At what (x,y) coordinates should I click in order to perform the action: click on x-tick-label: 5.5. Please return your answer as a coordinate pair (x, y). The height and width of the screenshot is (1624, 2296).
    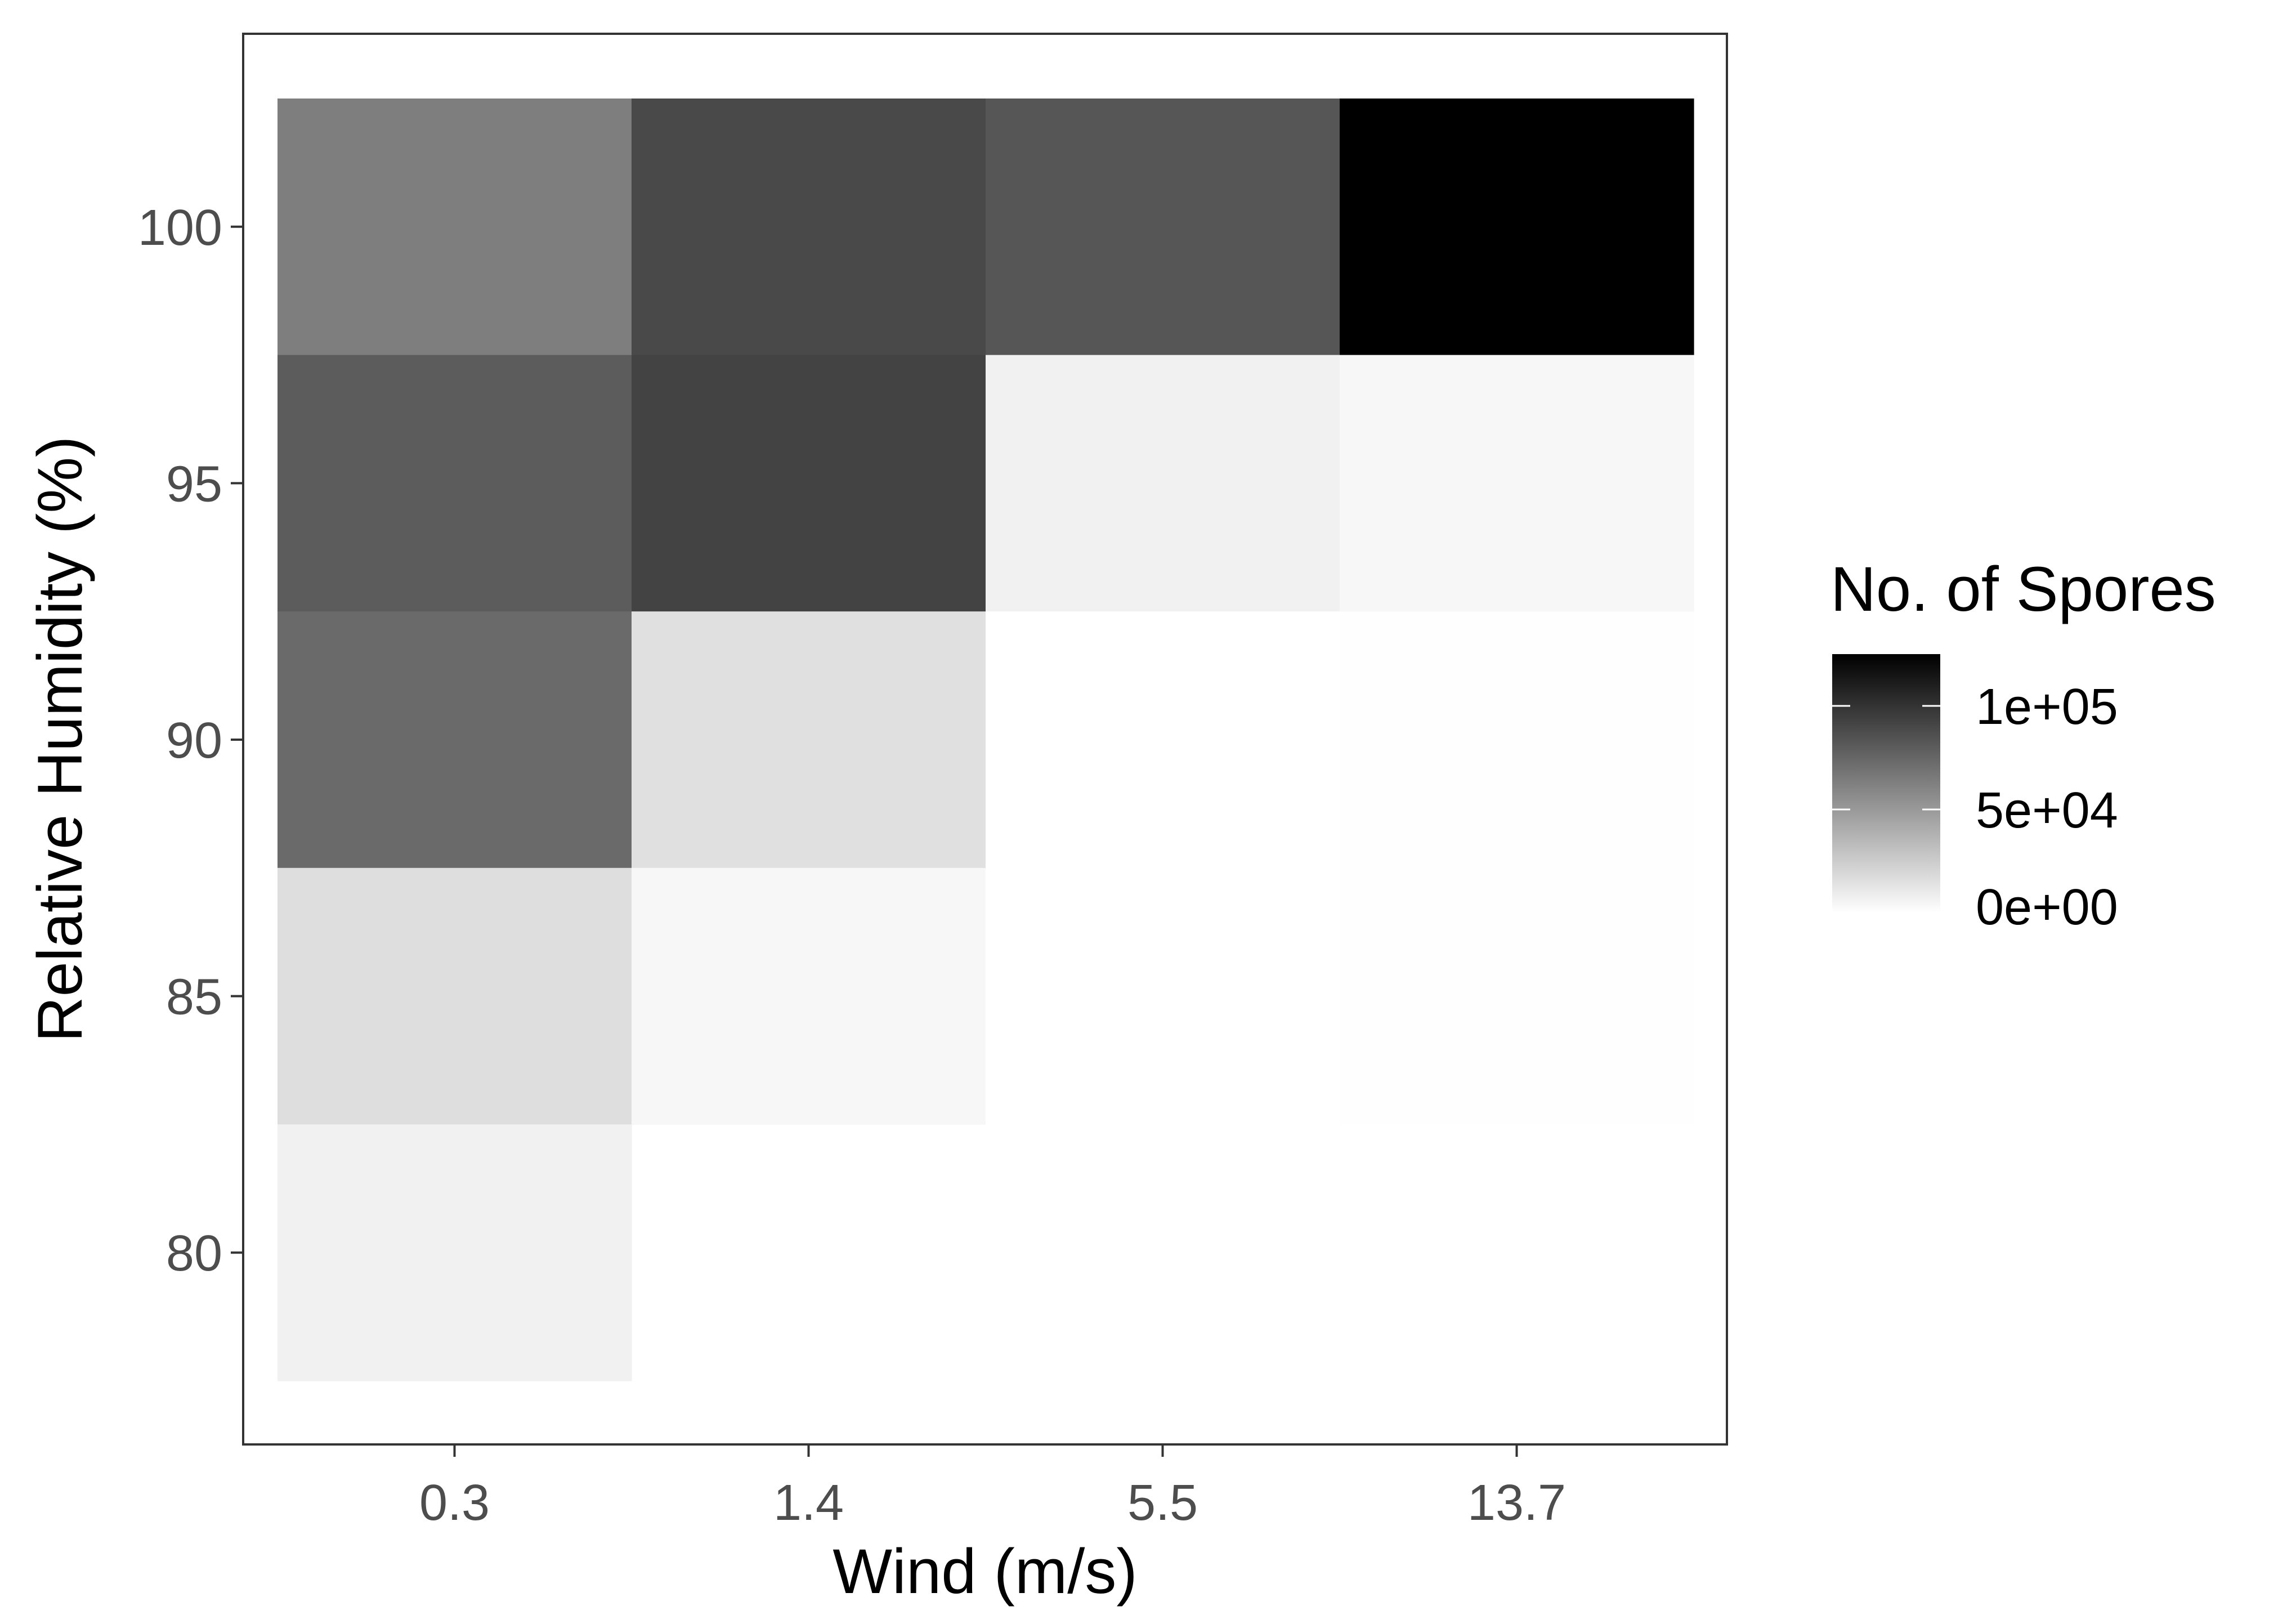
    Looking at the image, I should click on (1162, 1503).